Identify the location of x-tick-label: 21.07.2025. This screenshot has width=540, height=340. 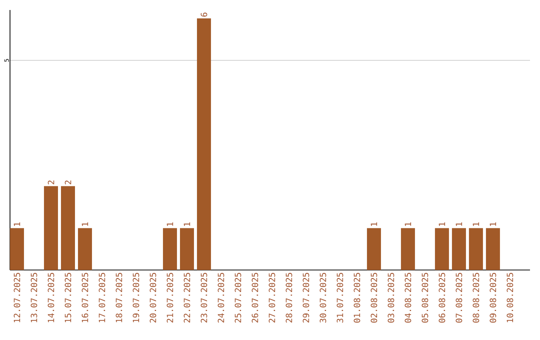
(170, 297).